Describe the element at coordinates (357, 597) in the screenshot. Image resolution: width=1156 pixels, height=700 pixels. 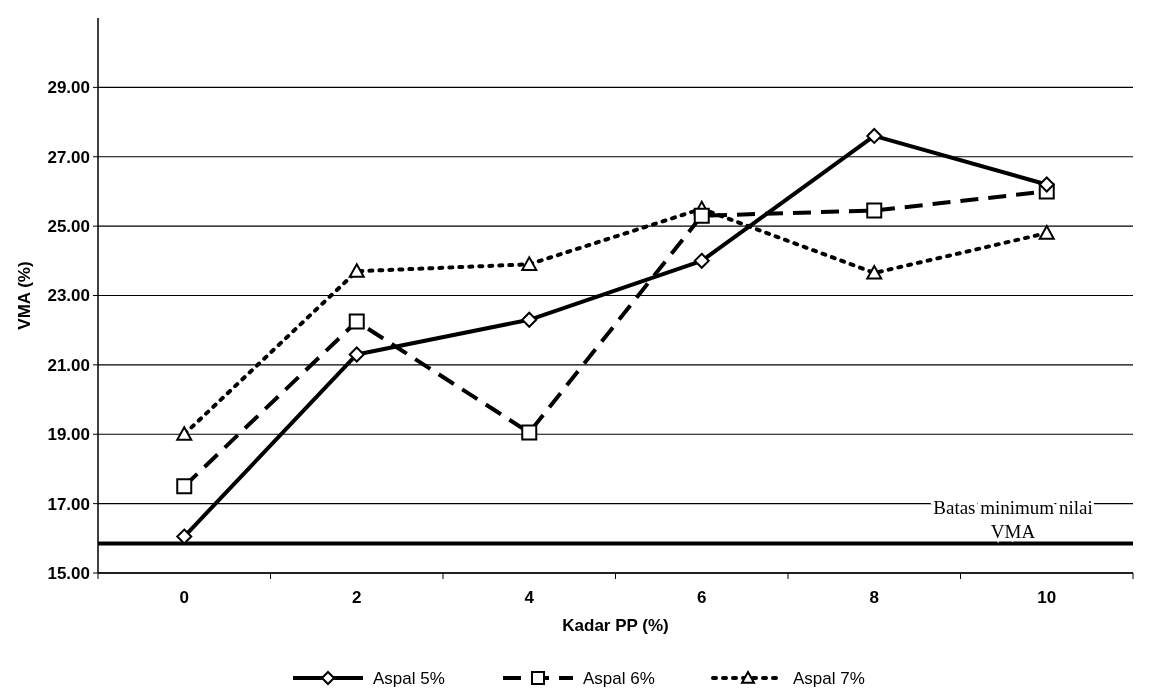
I see `x-tick-label: 2` at that location.